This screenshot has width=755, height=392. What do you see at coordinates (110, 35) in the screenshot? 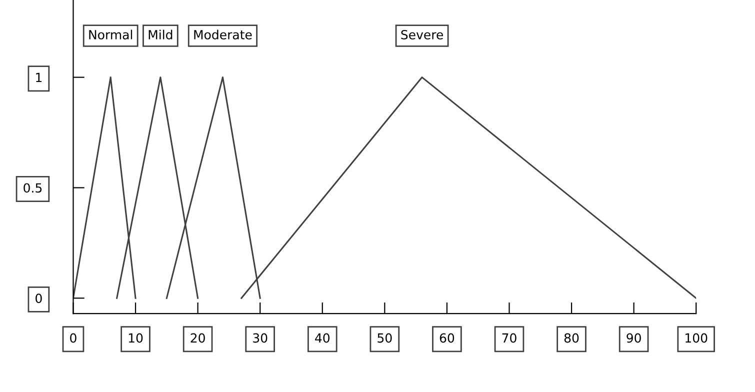
I see `text: Normal` at bounding box center [110, 35].